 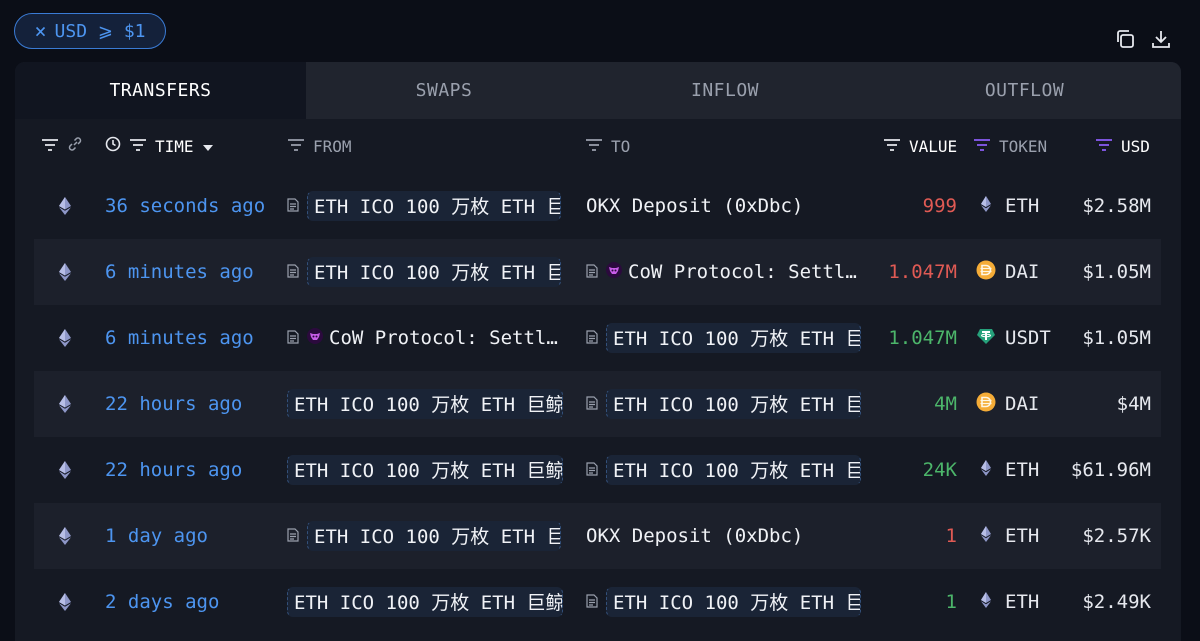 I want to click on usd-column-header: USD, so click(x=1135, y=146).